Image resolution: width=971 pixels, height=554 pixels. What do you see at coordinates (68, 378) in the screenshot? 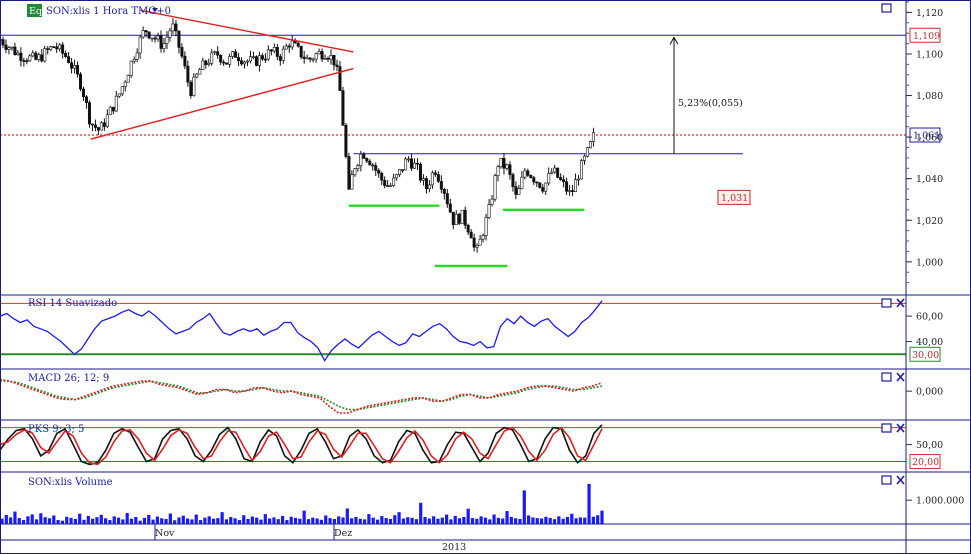
I see `macd-panel-title: MACD 26; 12; 9` at bounding box center [68, 378].